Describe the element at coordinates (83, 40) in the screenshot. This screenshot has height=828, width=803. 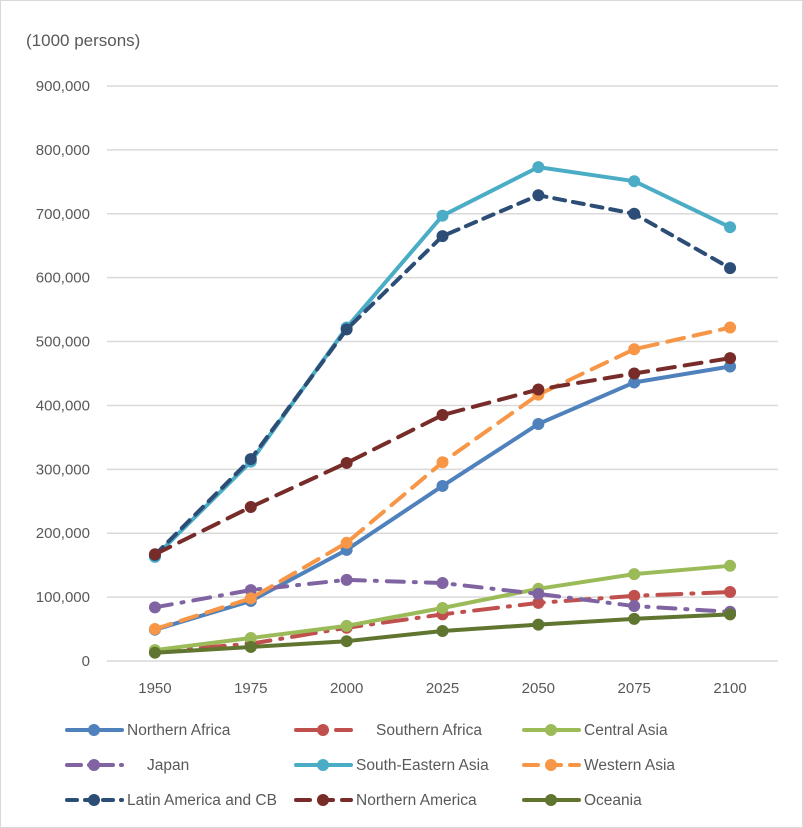
I see `y-axis-unit-label: (1000 persons)` at that location.